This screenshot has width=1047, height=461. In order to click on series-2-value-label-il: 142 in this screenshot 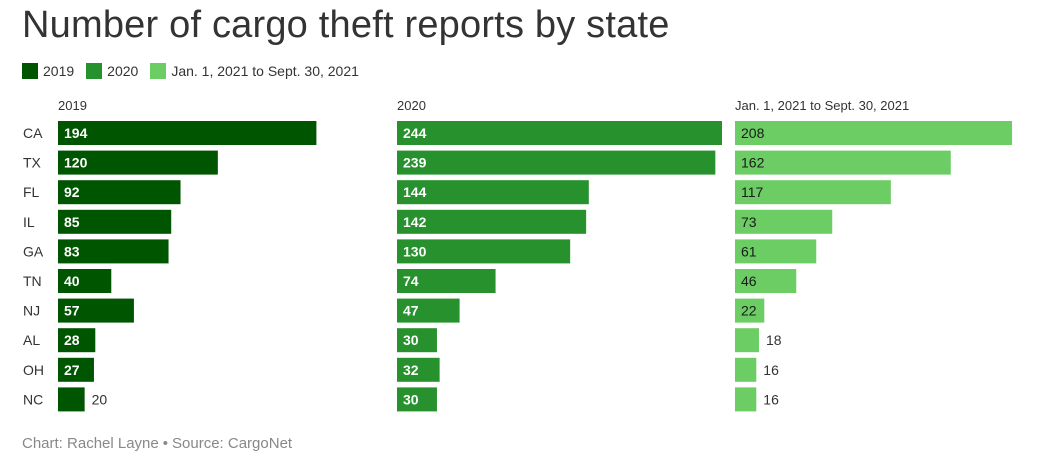, I will do `click(415, 222)`.